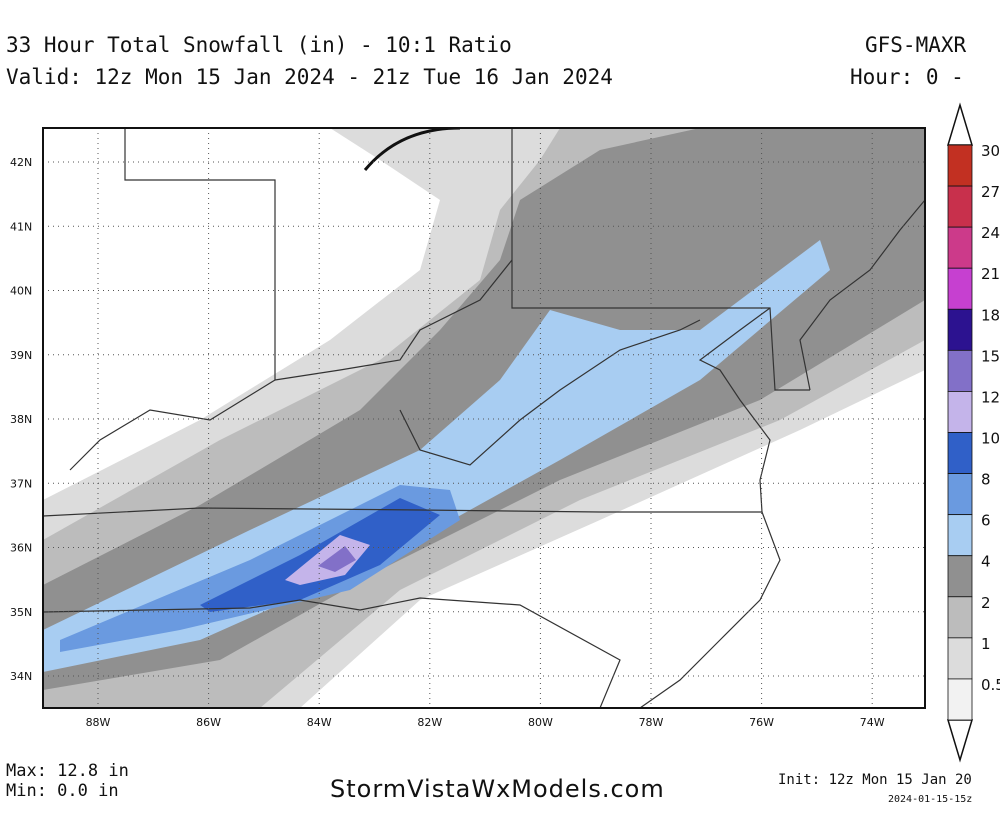 This screenshot has height=825, width=1000. Describe the element at coordinates (990, 397) in the screenshot. I see `colorbar-label: 12` at that location.